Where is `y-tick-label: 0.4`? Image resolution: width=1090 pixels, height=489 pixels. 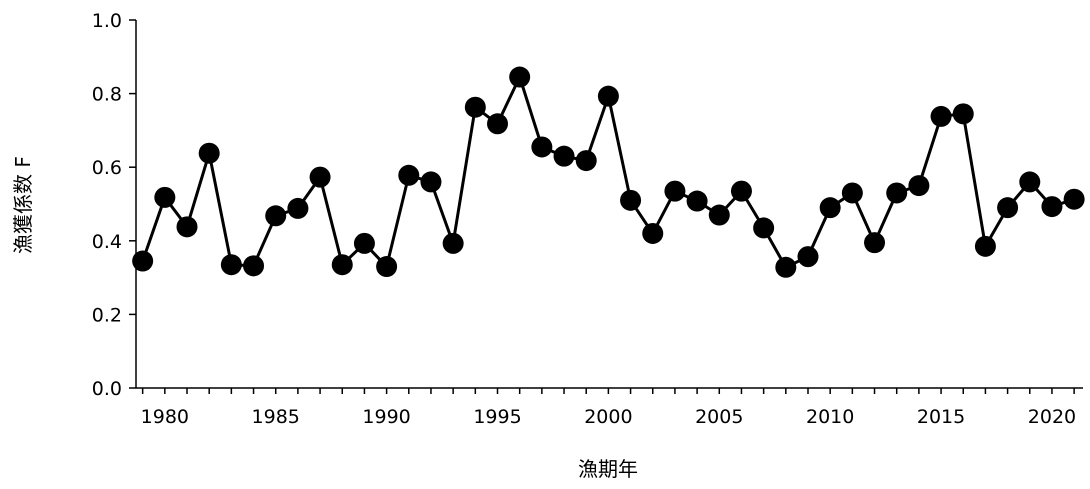 y-tick-label: 0.4 is located at coordinates (107, 242).